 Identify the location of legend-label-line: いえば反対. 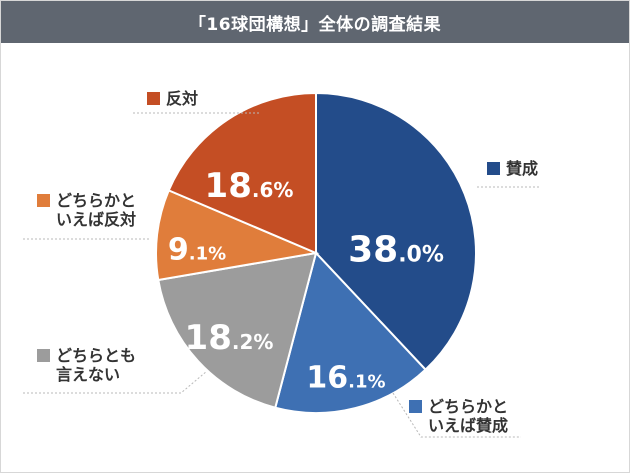
(96, 219).